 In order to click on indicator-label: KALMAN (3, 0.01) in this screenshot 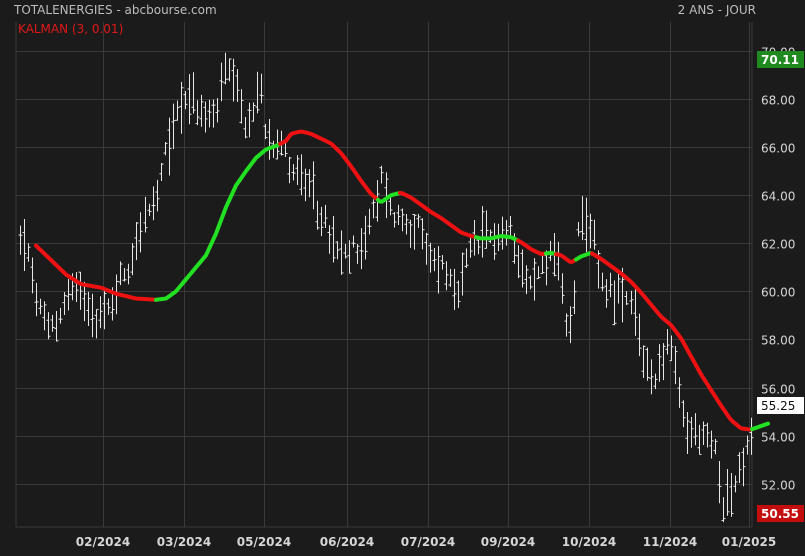, I will do `click(70, 29)`.